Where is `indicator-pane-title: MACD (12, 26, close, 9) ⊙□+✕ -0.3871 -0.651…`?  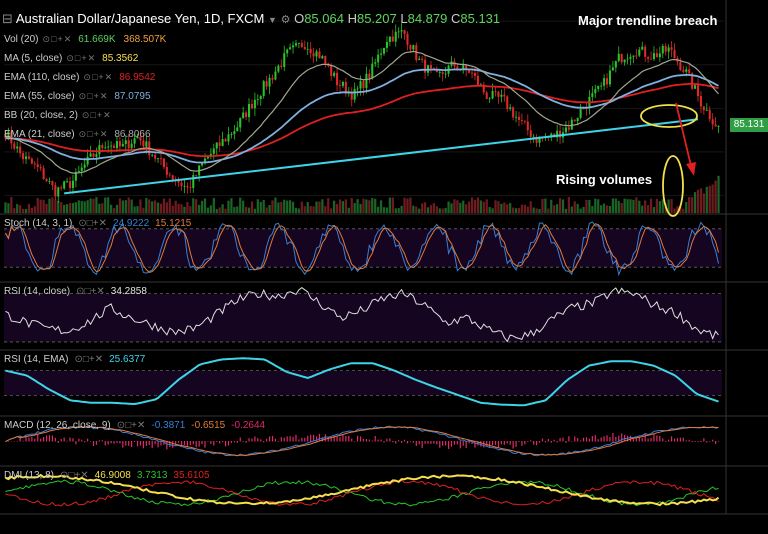 indicator-pane-title: MACD (12, 26, close, 9) ⊙□+✕ -0.3871 -0.651… is located at coordinates (137, 425).